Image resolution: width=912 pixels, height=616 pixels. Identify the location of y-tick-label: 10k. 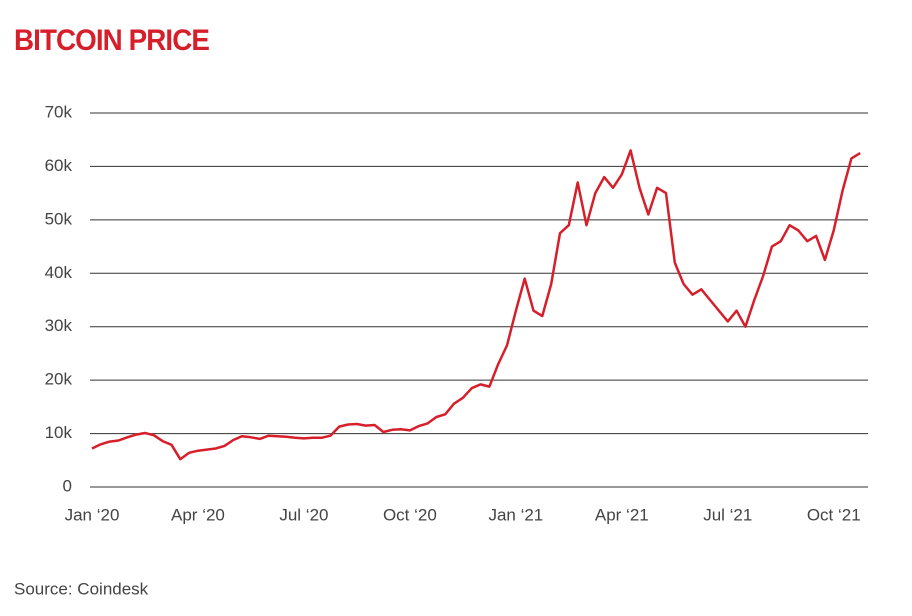
(59, 432).